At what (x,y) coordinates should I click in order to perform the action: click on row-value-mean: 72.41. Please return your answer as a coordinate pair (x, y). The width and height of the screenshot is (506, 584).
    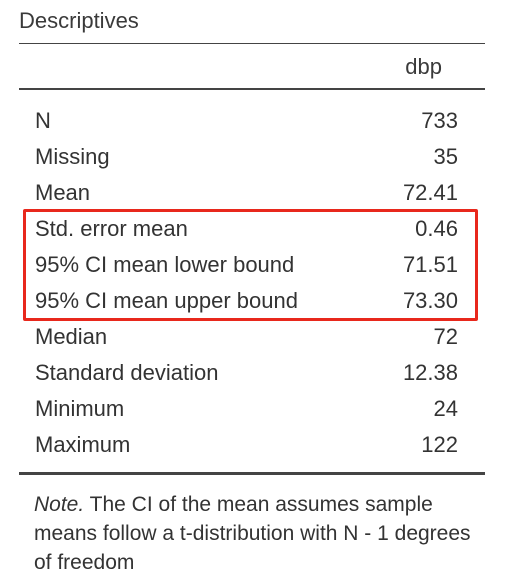
    Looking at the image, I should click on (430, 192).